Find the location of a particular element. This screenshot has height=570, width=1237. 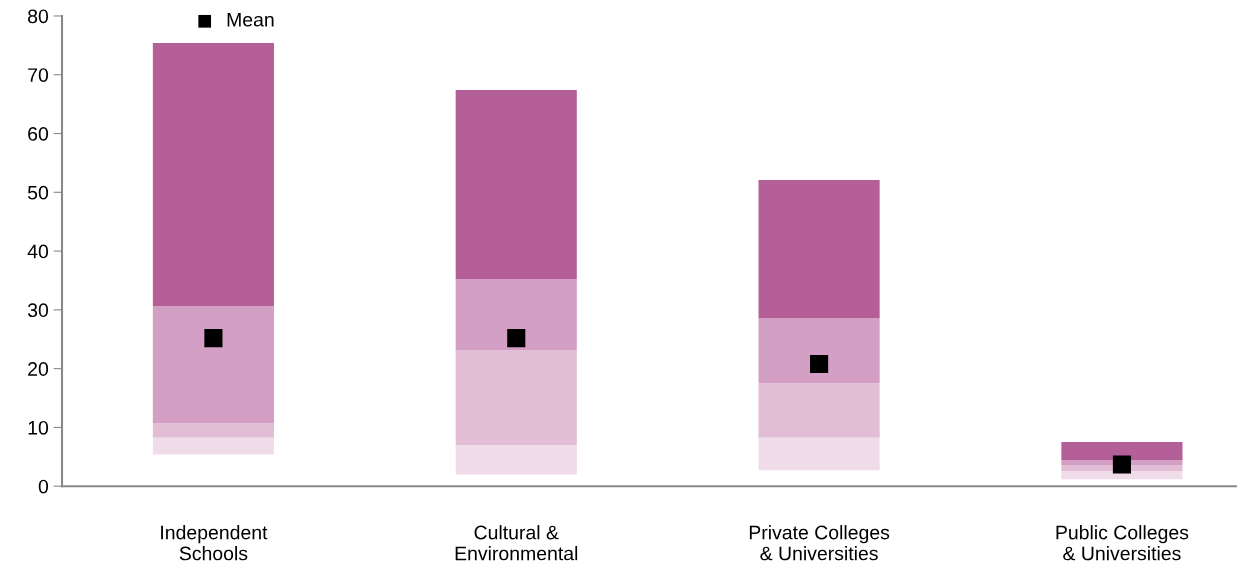

y-tick-label: 50 is located at coordinates (38, 192).